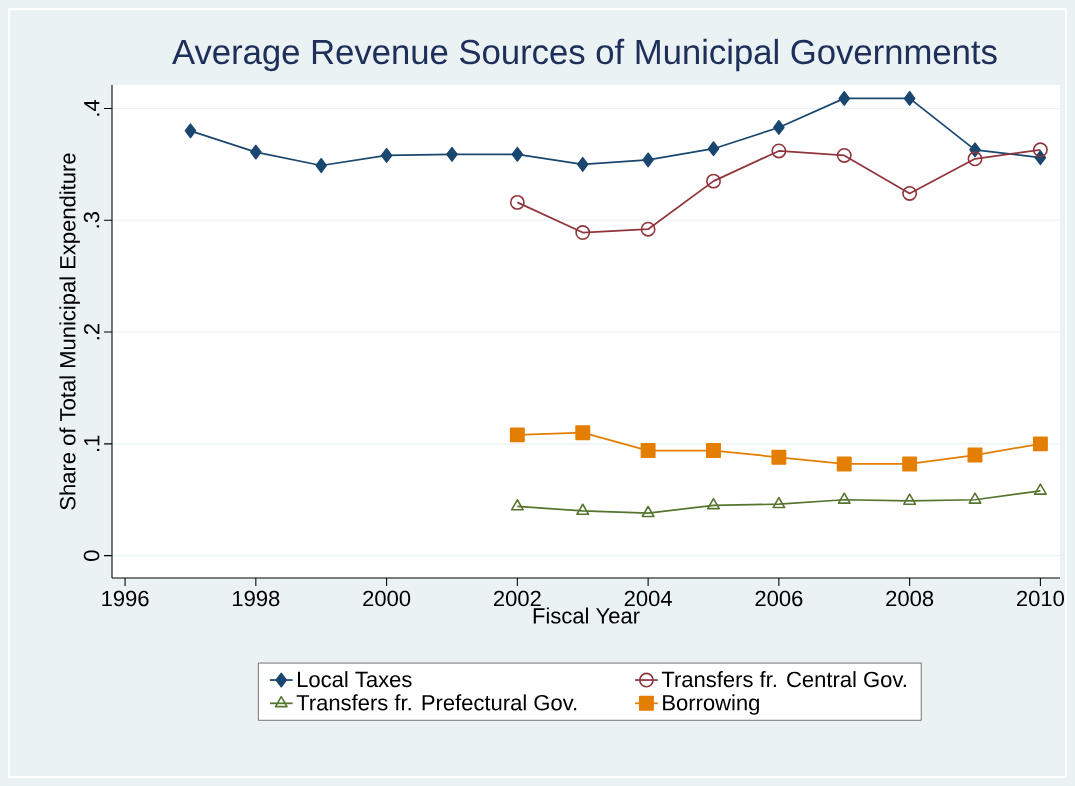 This screenshot has height=786, width=1075. Describe the element at coordinates (91, 555) in the screenshot. I see `y-tick-label: 0` at that location.